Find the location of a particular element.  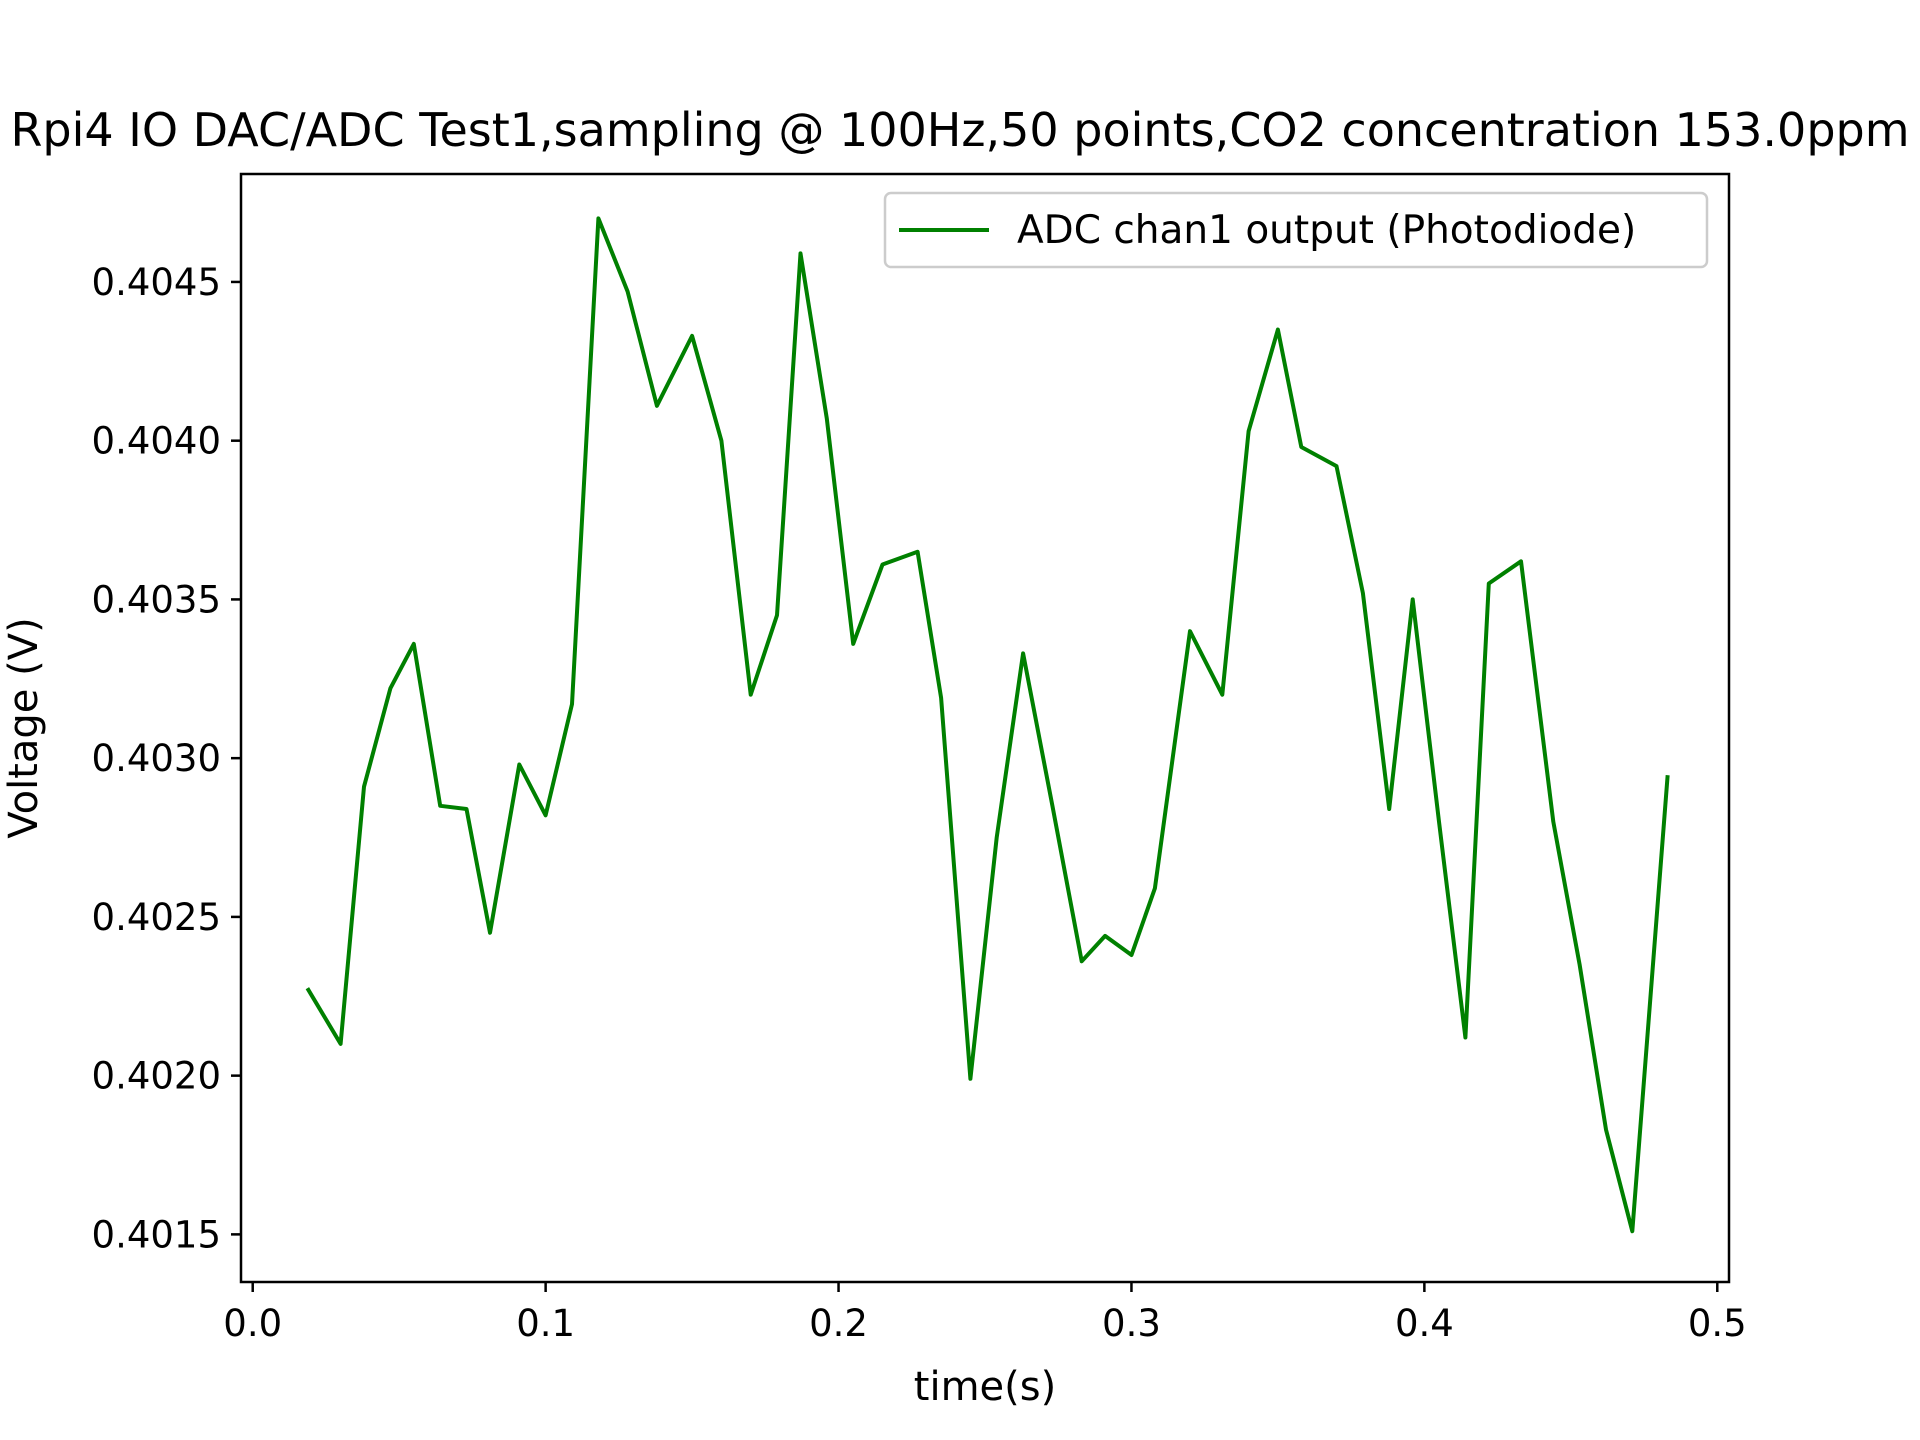

y-tick-label: 0.4025 is located at coordinates (156, 917).